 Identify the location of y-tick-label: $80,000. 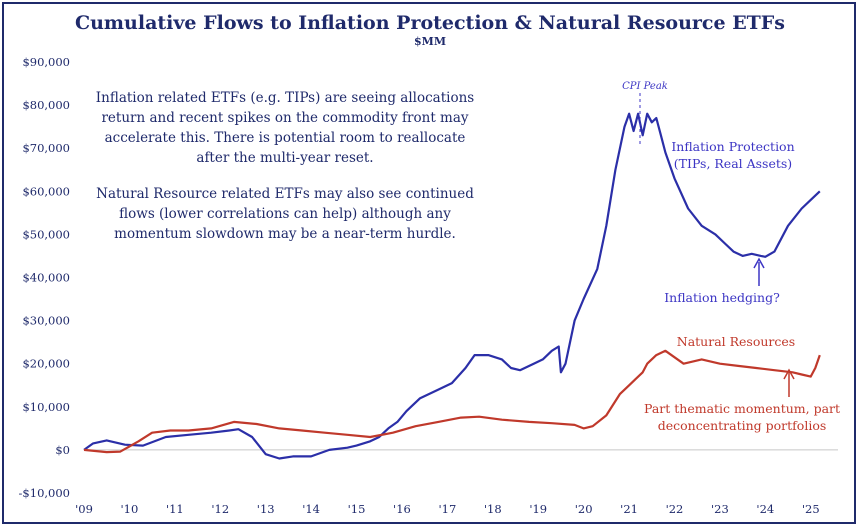
(46, 105).